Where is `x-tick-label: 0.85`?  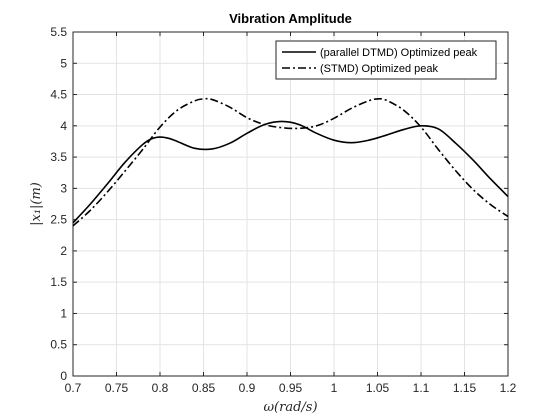
x-tick-label: 0.85 is located at coordinates (204, 388).